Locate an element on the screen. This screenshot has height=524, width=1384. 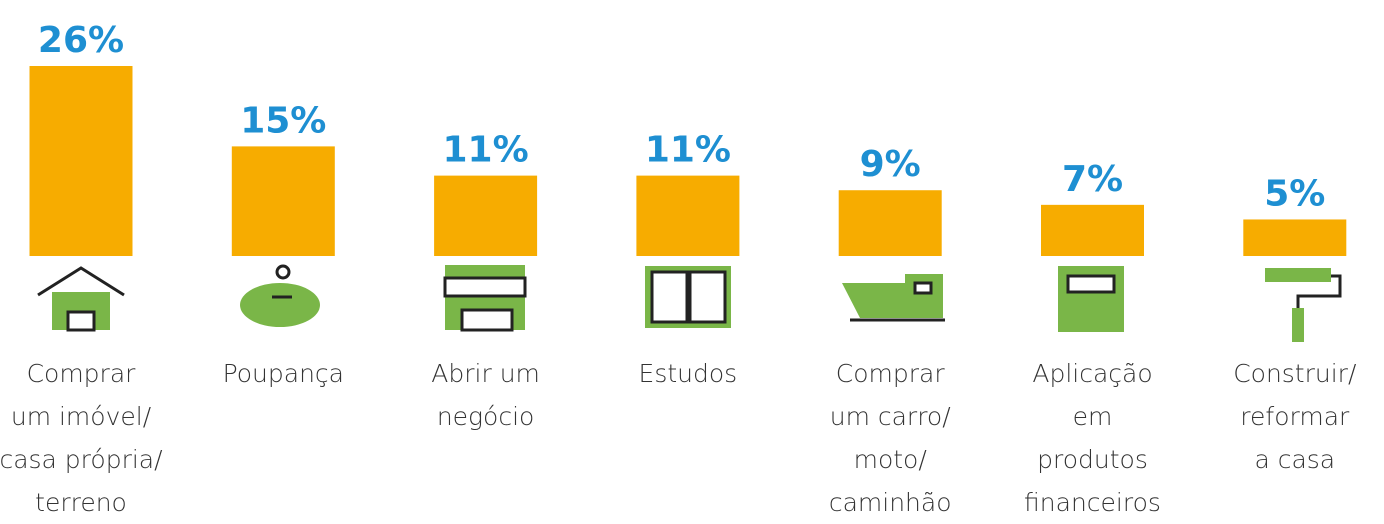
value-label: 26% is located at coordinates (81, 40).